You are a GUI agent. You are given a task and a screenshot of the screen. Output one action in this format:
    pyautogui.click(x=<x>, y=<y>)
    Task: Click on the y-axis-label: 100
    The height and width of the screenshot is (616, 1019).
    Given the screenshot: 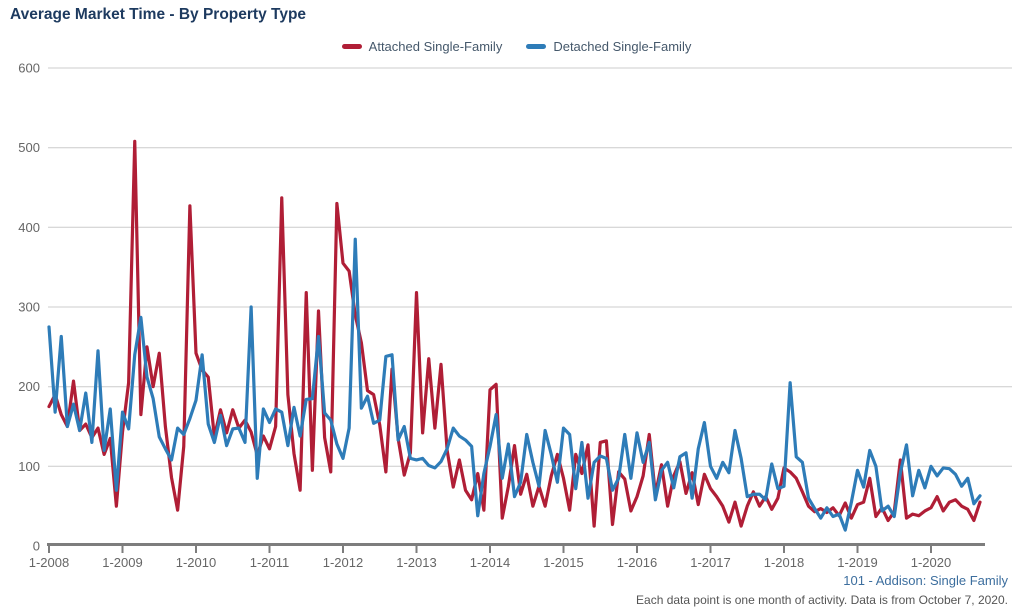 What is the action you would take?
    pyautogui.click(x=29, y=466)
    